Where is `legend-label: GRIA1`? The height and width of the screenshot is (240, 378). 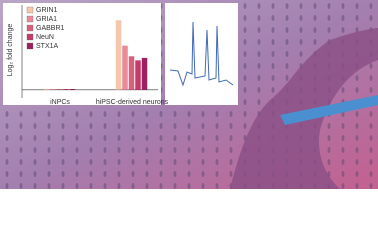 legend-label: GRIA1 is located at coordinates (46, 19).